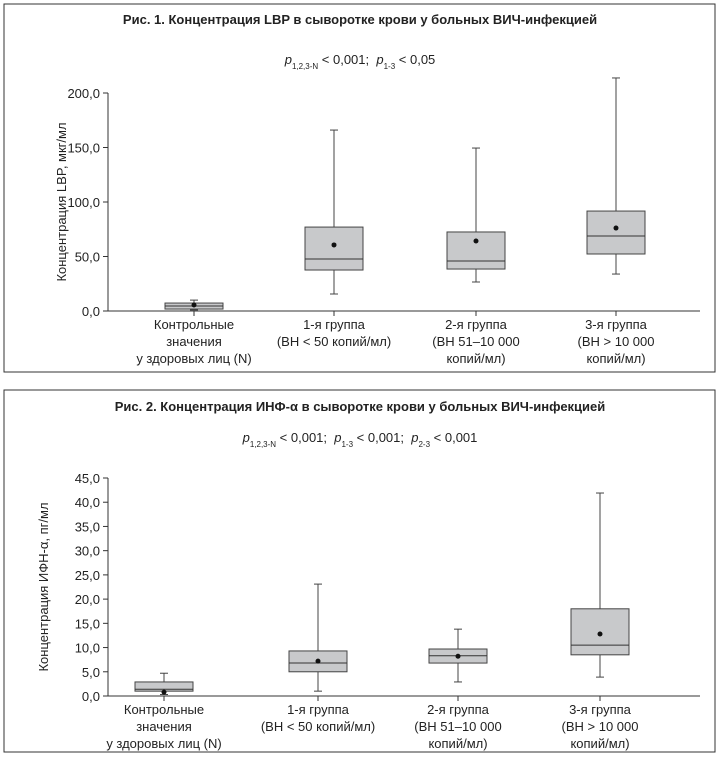 The width and height of the screenshot is (720, 762). What do you see at coordinates (83, 93) in the screenshot?
I see `y-tick-label: 200,0` at bounding box center [83, 93].